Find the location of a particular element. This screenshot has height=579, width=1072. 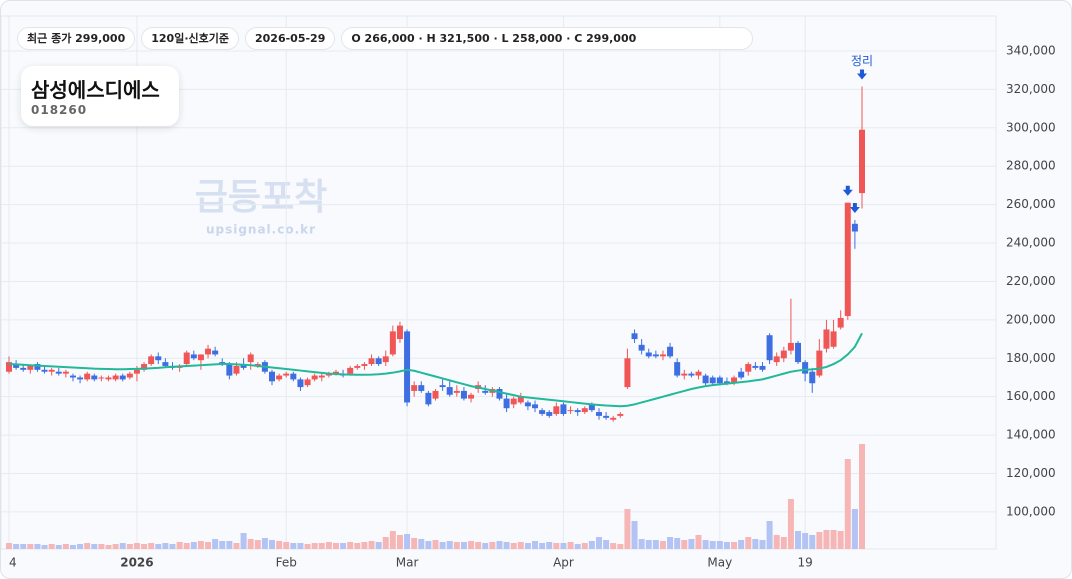

stock-name: 삼성에스디에스 is located at coordinates (95, 90).